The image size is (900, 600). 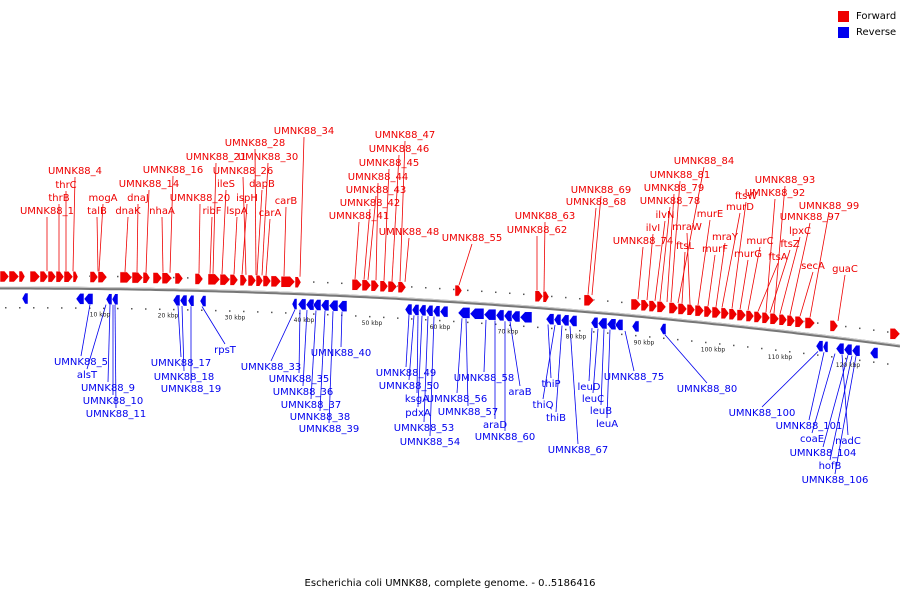 I want to click on reverse-gene-label: UMNK88_50, so click(x=409, y=386).